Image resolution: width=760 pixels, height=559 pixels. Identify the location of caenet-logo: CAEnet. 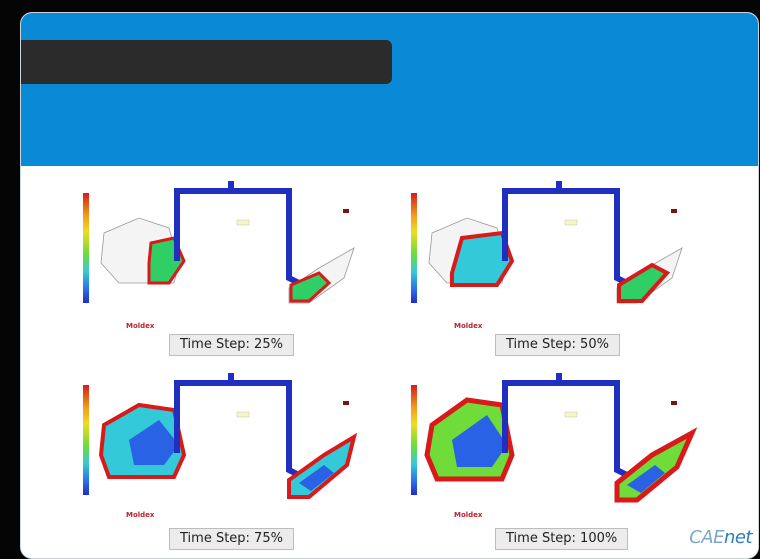
(720, 537).